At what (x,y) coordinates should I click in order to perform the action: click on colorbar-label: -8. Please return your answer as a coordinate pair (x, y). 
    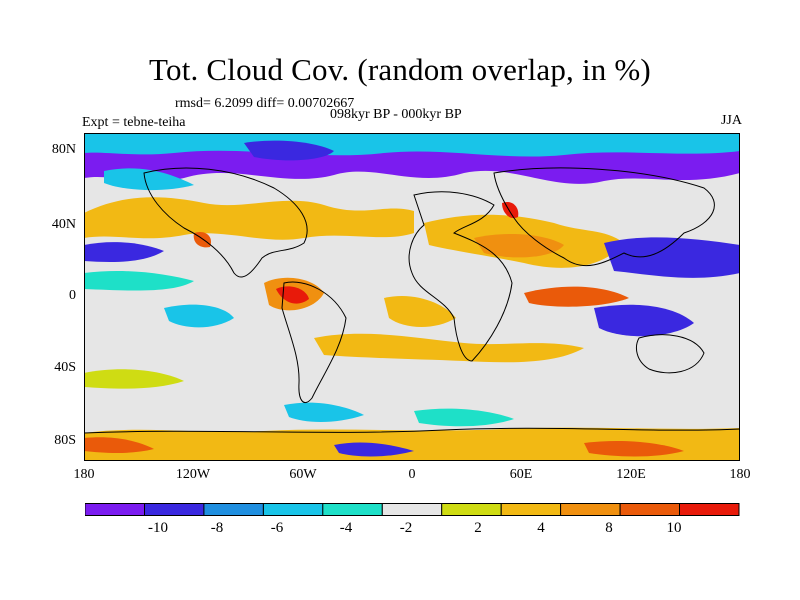
    Looking at the image, I should click on (217, 528).